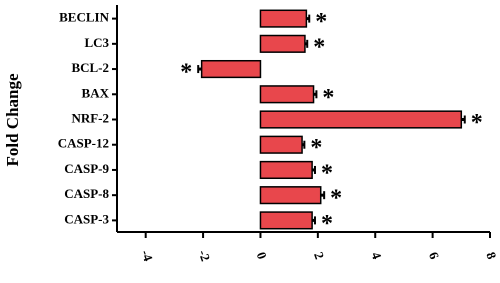  I want to click on x-tick-label: -2, so click(205, 255).